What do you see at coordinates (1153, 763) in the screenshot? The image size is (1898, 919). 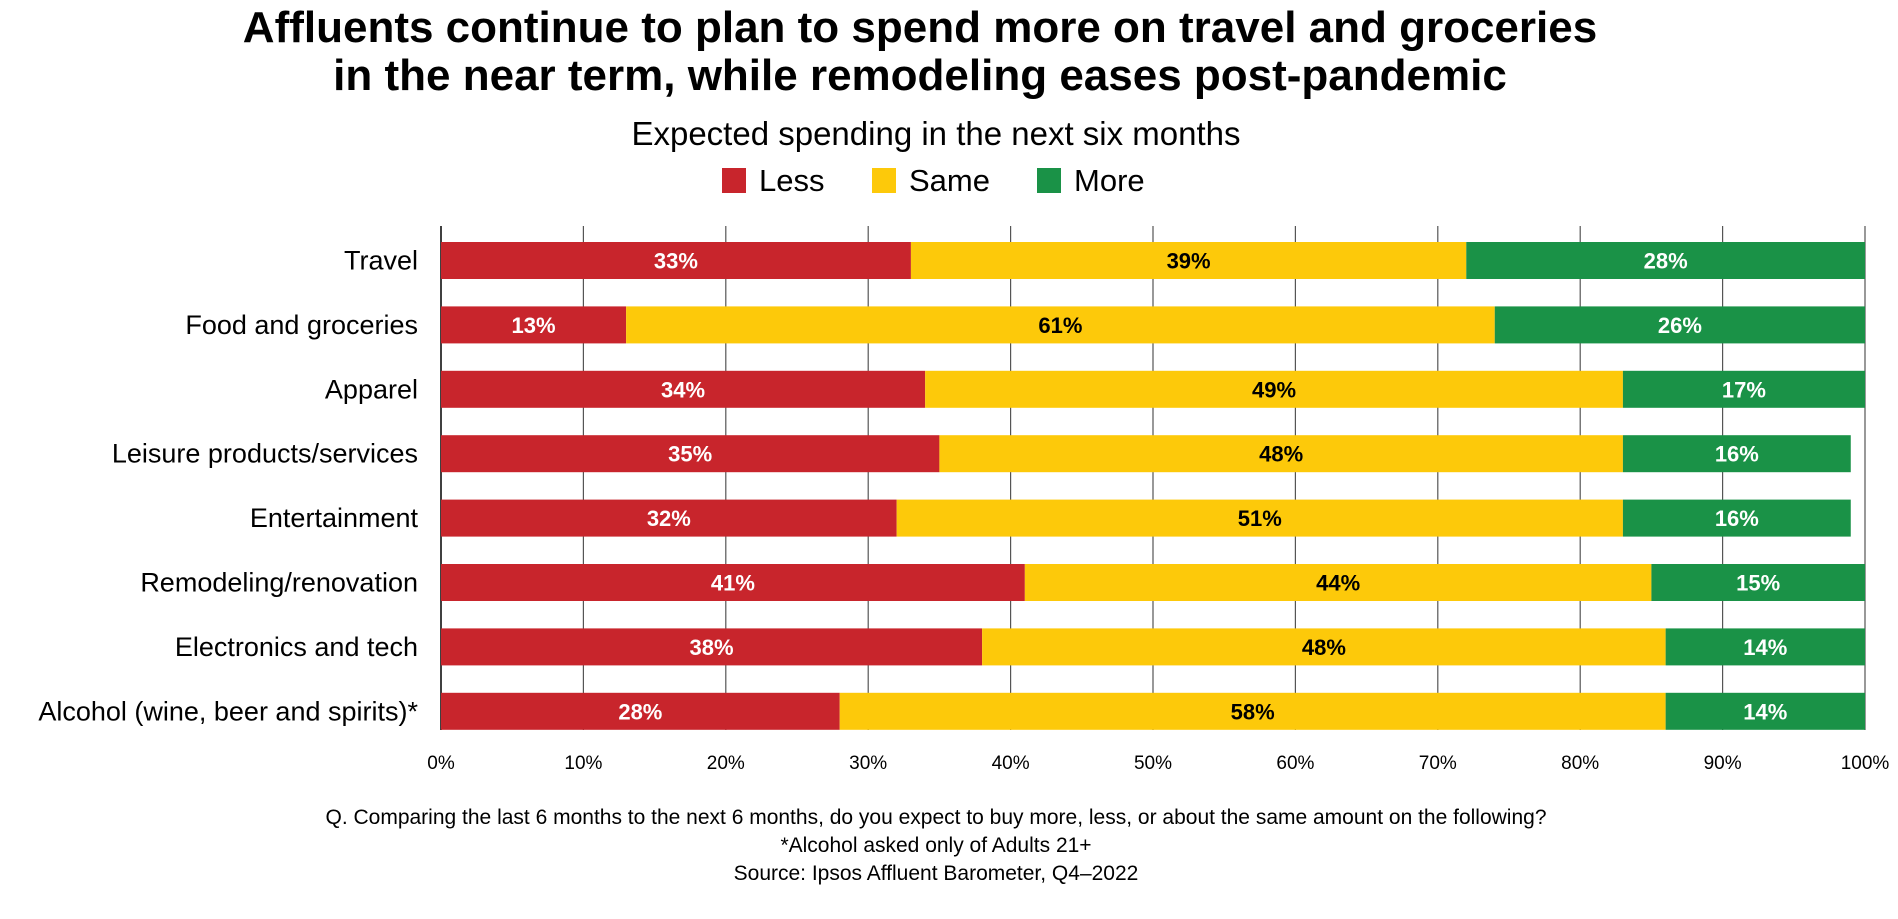 I see `x-tick-label: 50%` at bounding box center [1153, 763].